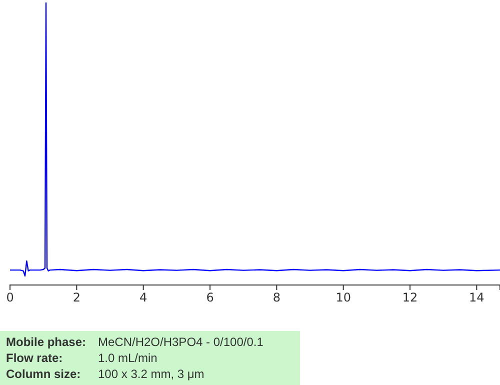  Describe the element at coordinates (476, 297) in the screenshot. I see `x-tick-label: 14` at that location.